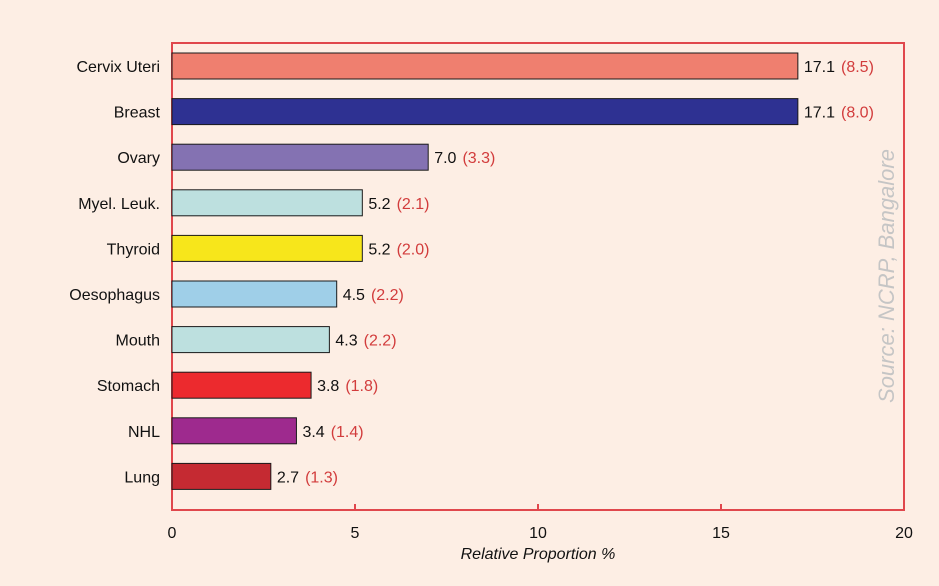  Describe the element at coordinates (321, 477) in the screenshot. I see `value-label-secondary: (1.3)` at that location.